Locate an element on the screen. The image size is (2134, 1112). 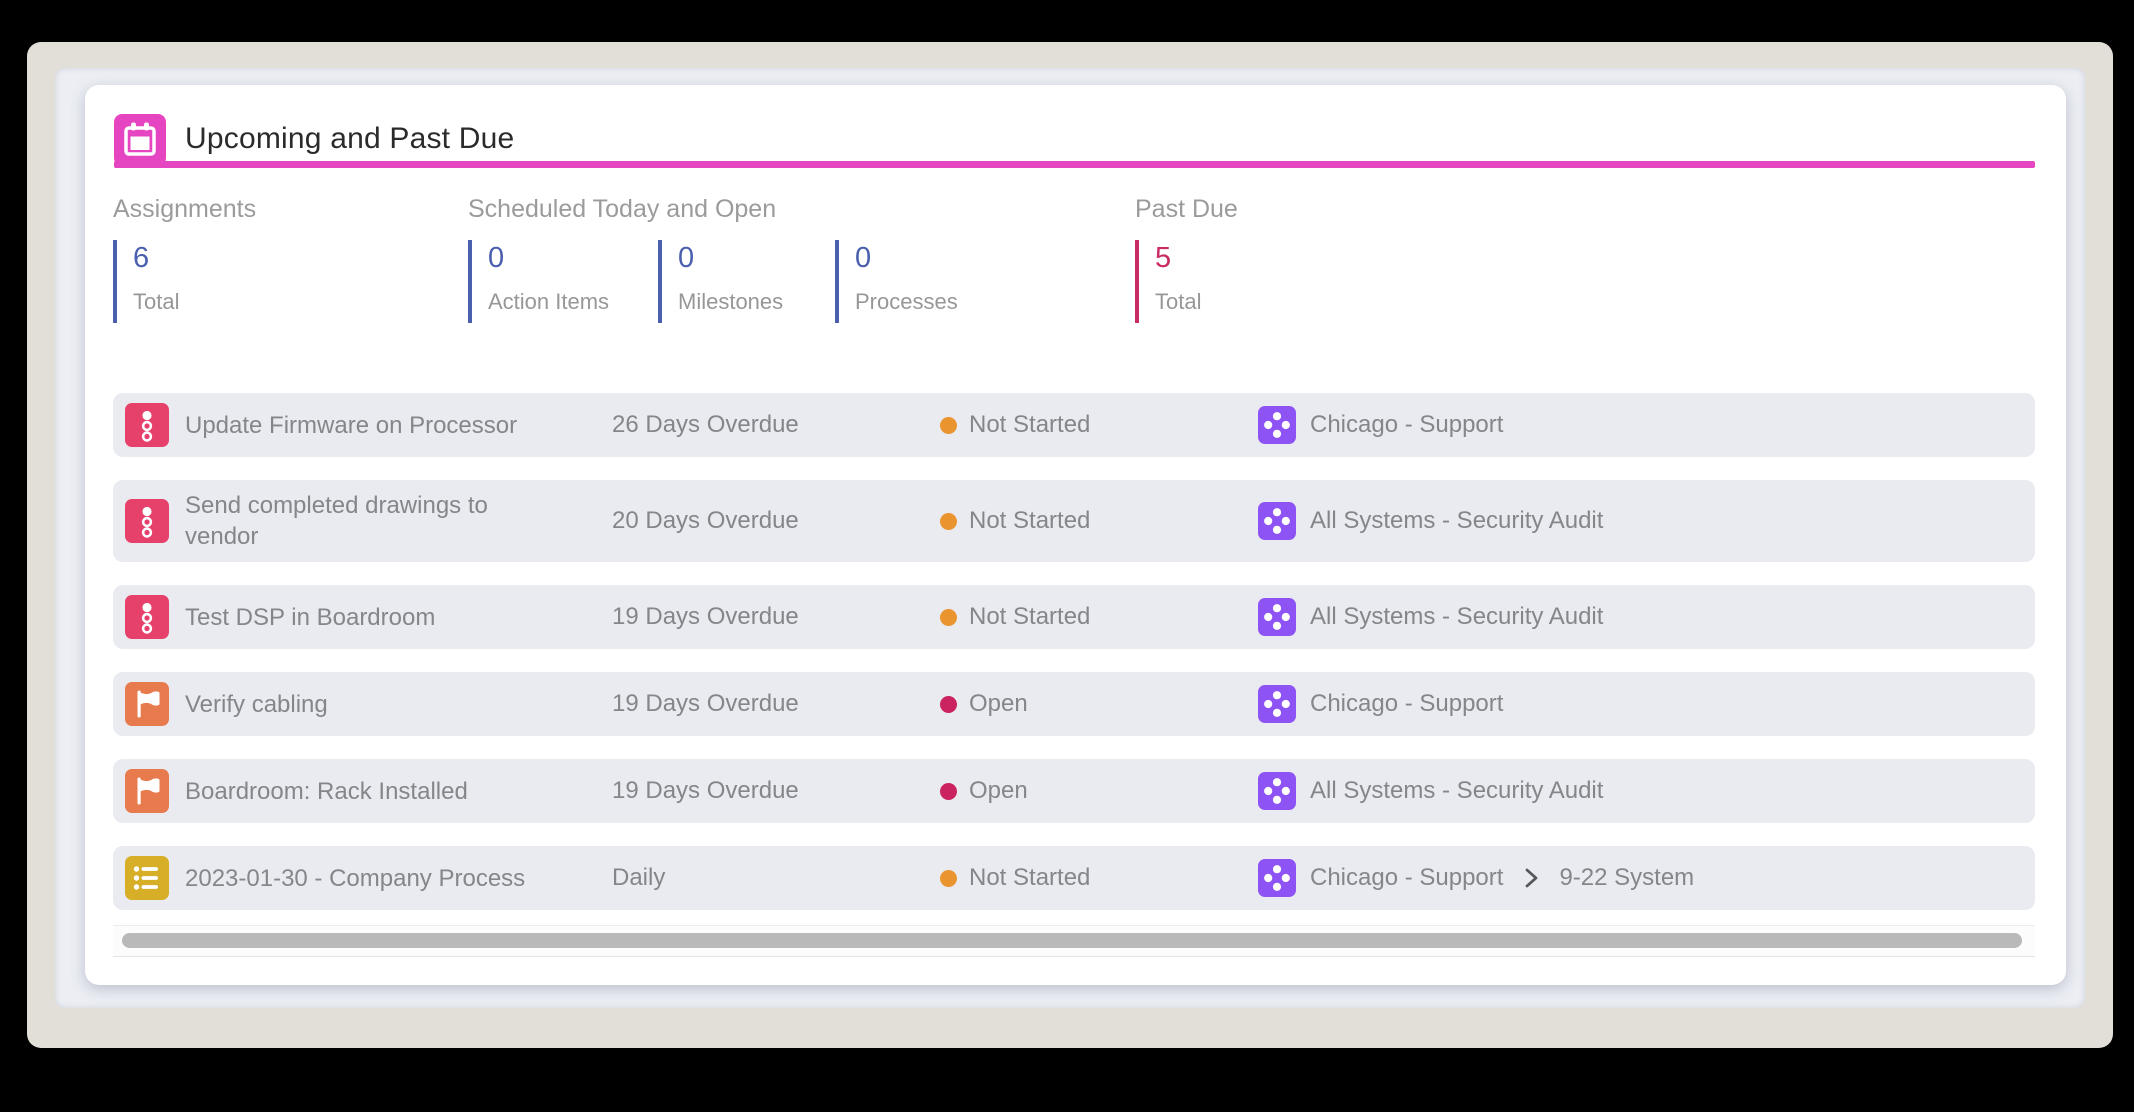
stat-items: 0 Action Items 0 Milestones 0 Processes is located at coordinates (736, 281).